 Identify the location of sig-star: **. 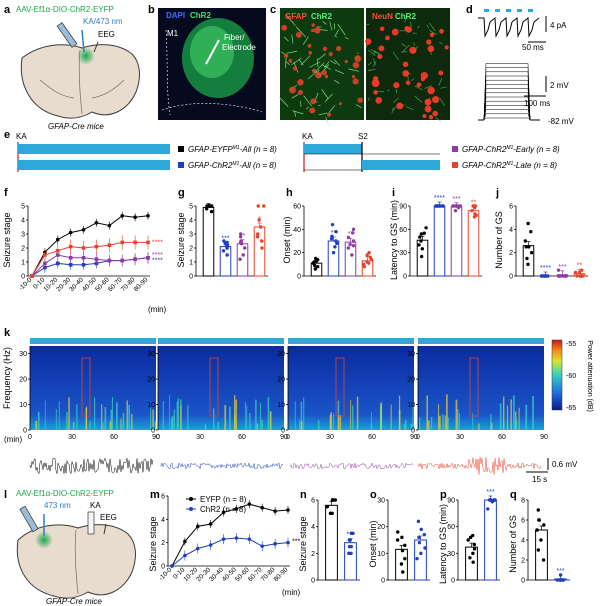
(351, 234).